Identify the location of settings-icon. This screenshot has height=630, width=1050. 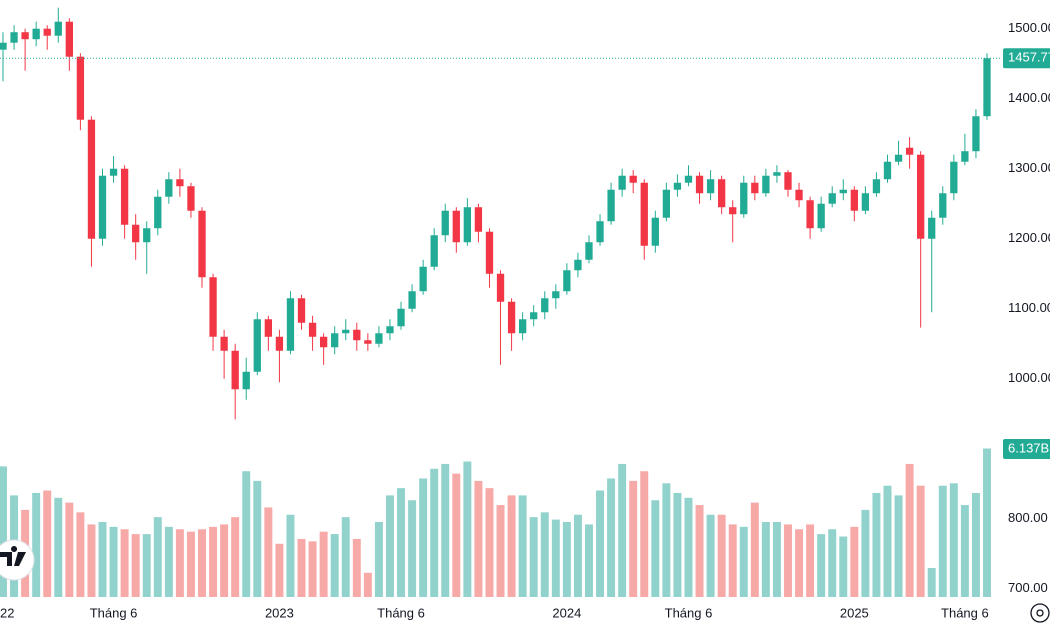
(1040, 613).